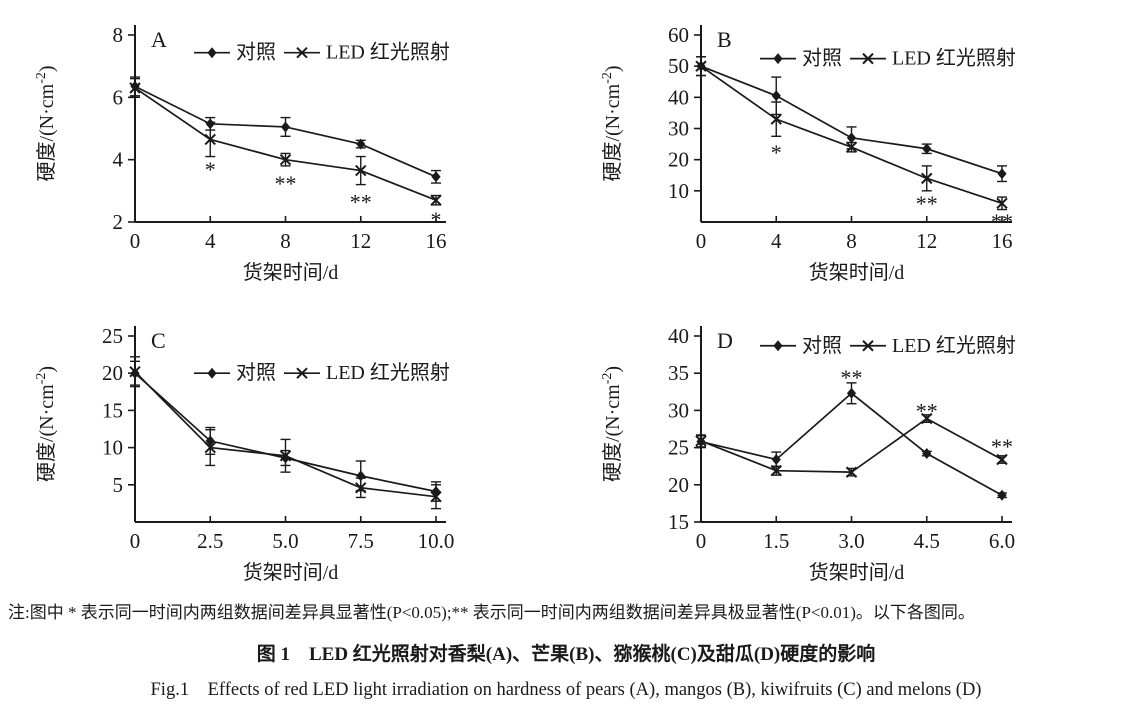 The width and height of the screenshot is (1132, 708). I want to click on x-tick-label: 4.5, so click(927, 541).